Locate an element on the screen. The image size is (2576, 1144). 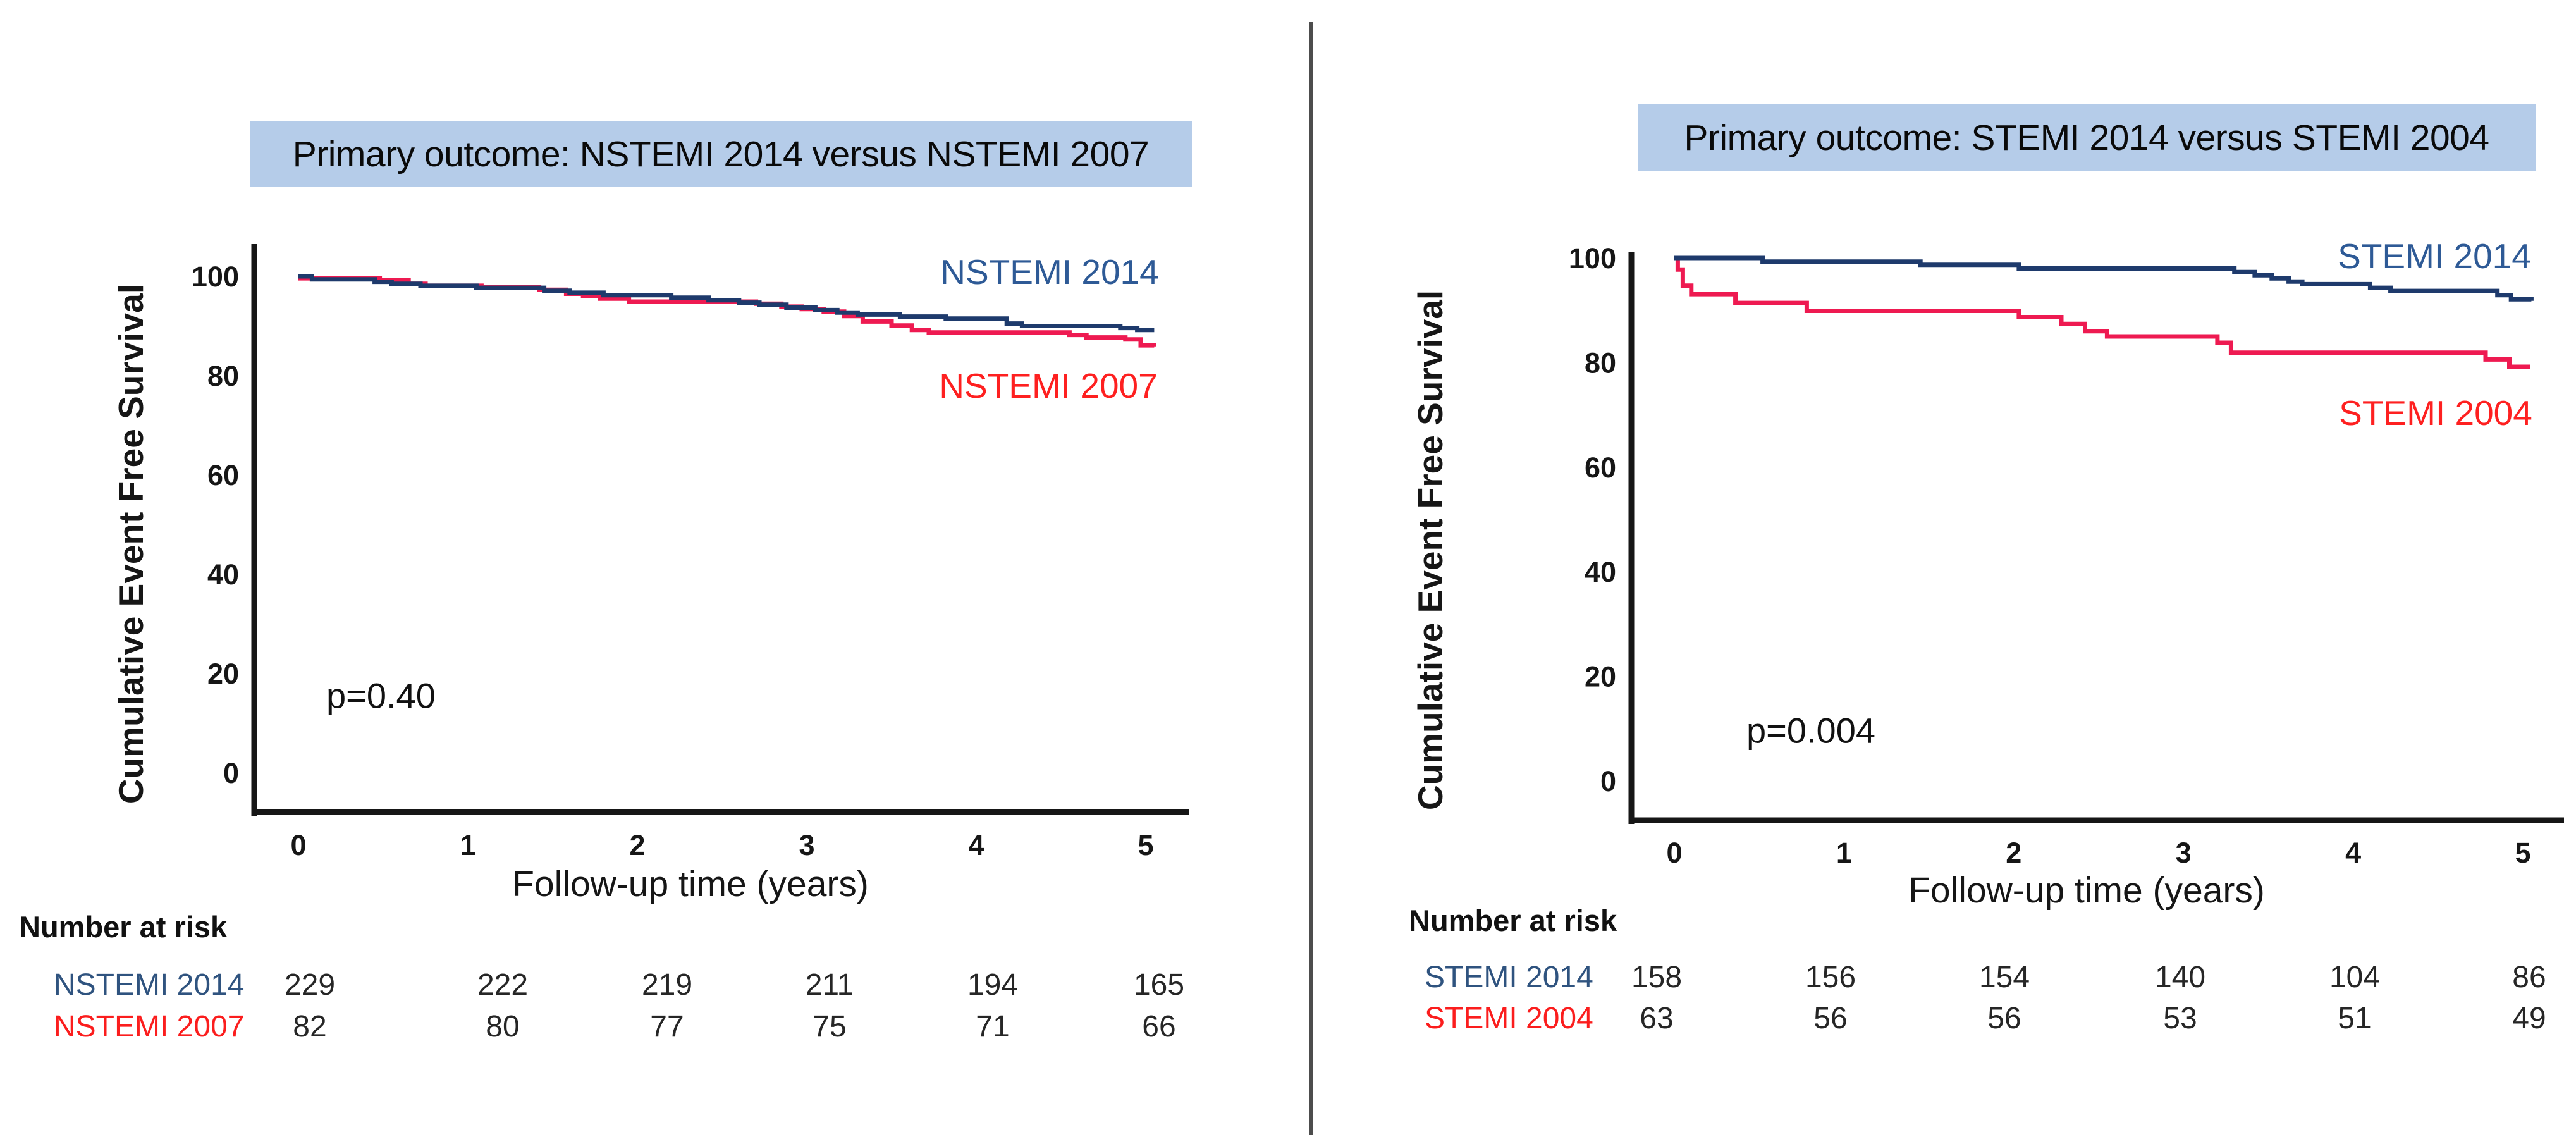
risk-count: 53 is located at coordinates (2180, 1018).